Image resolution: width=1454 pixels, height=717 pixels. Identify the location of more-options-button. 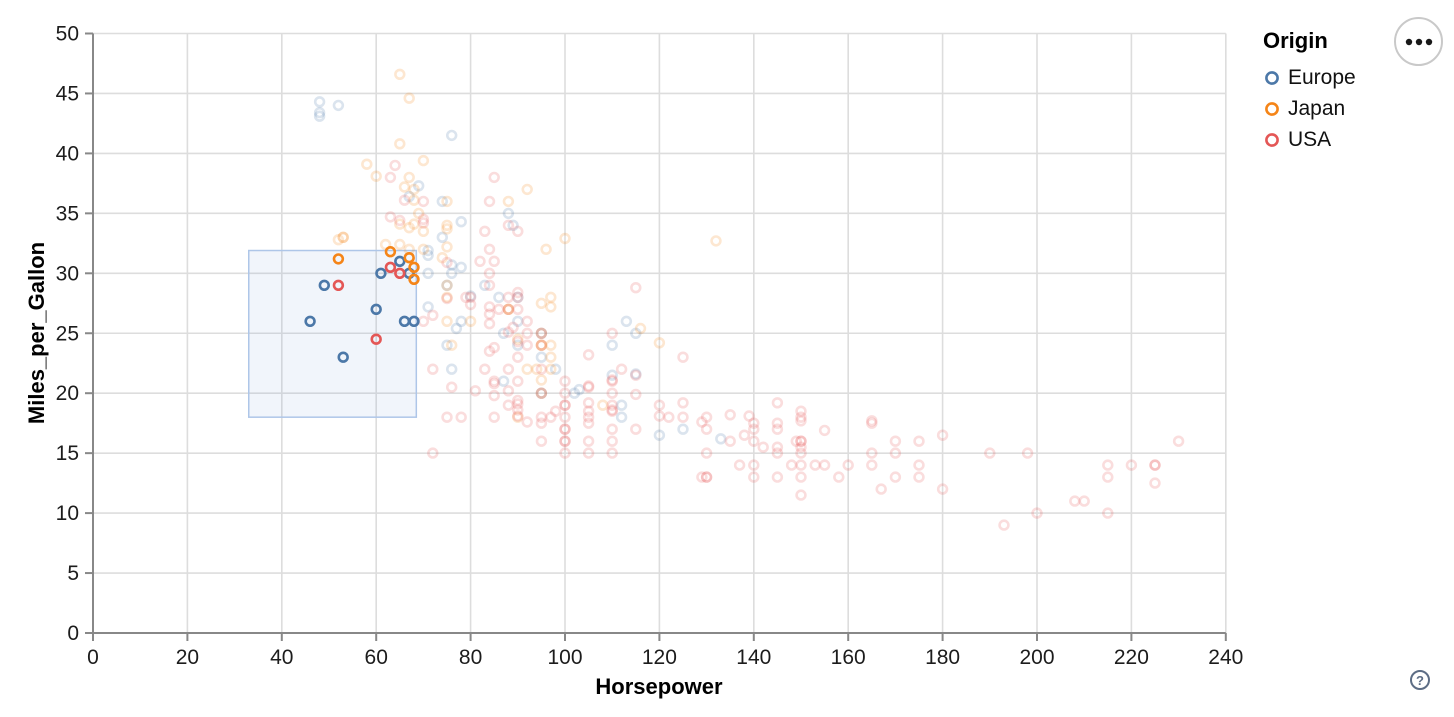
(1418, 41).